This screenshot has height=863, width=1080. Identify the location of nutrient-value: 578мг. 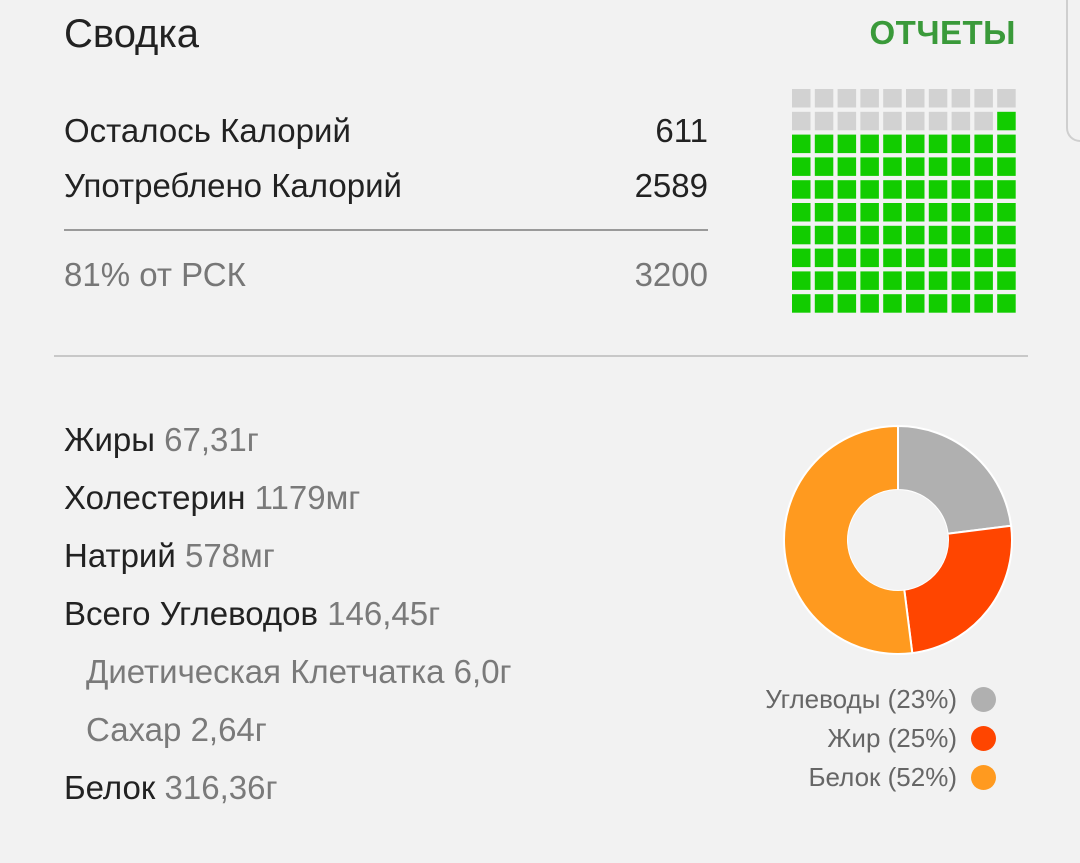
(229, 555).